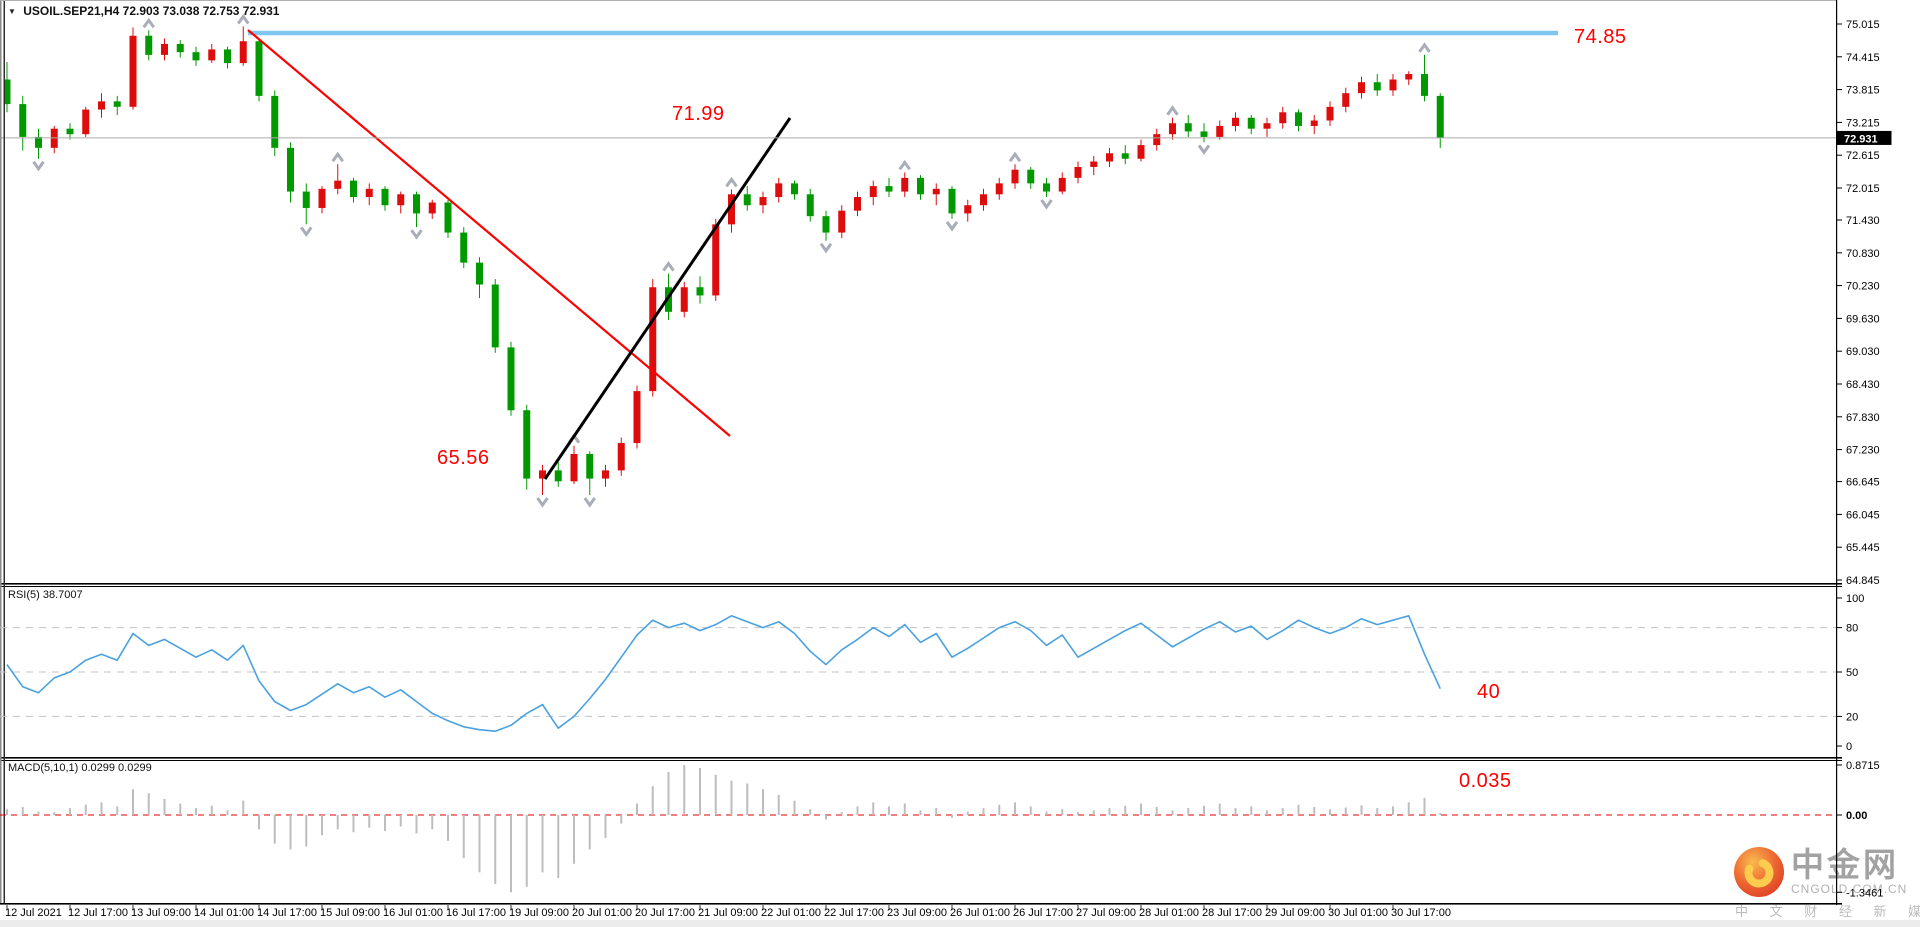 The image size is (1920, 927). I want to click on macd-indicator-label: MACD(5,10,1) 0.0299 0.0299, so click(80, 768).